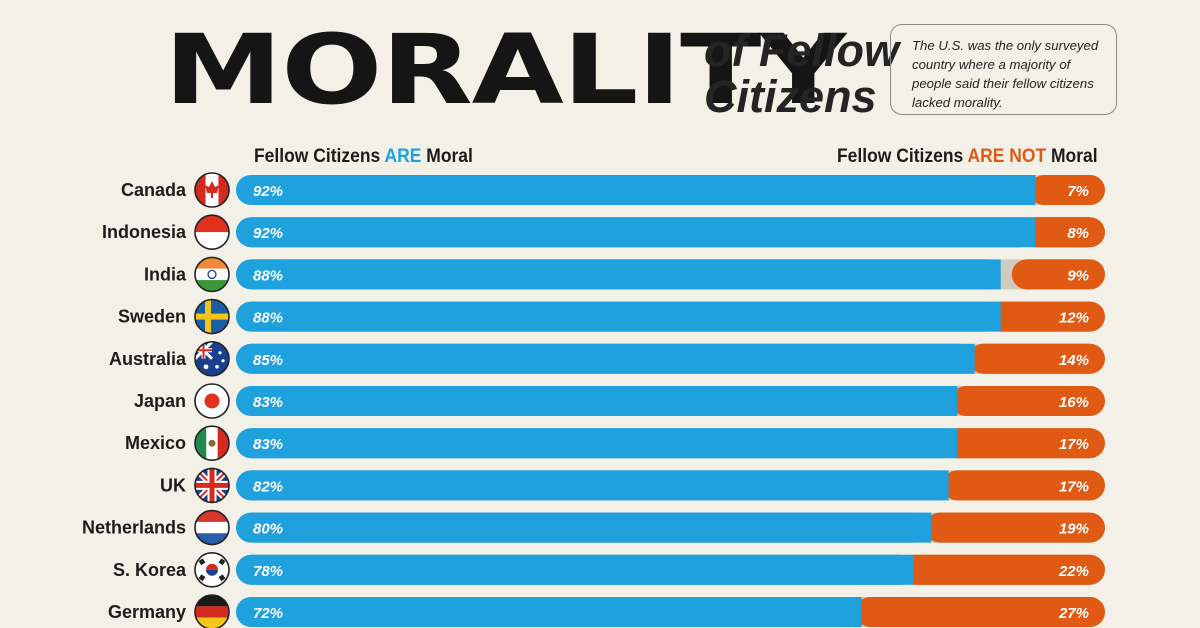 The height and width of the screenshot is (628, 1200). Describe the element at coordinates (319, 156) in the screenshot. I see `legend-moral-text: Fellow Citizens` at that location.